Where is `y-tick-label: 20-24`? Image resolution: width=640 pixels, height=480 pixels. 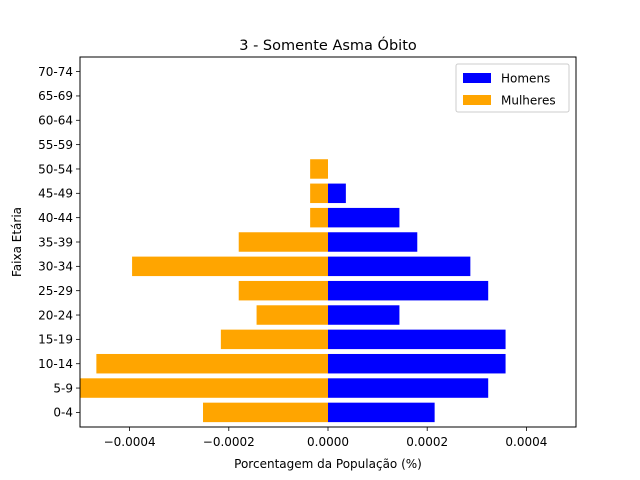
y-tick-label: 20-24 is located at coordinates (55, 315).